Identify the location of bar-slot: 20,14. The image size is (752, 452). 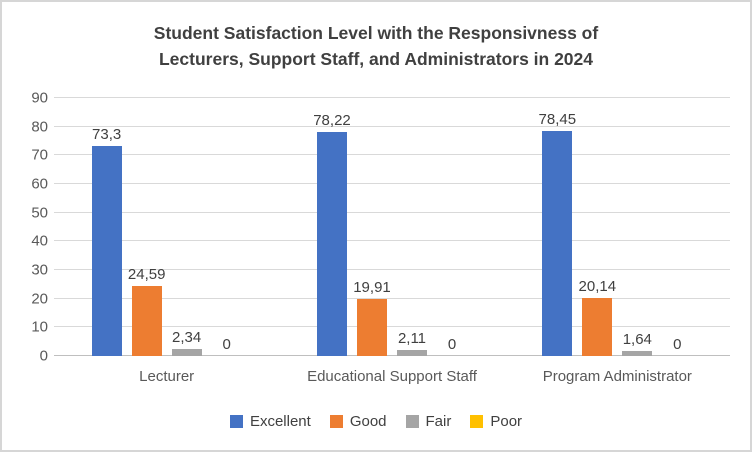
(597, 227).